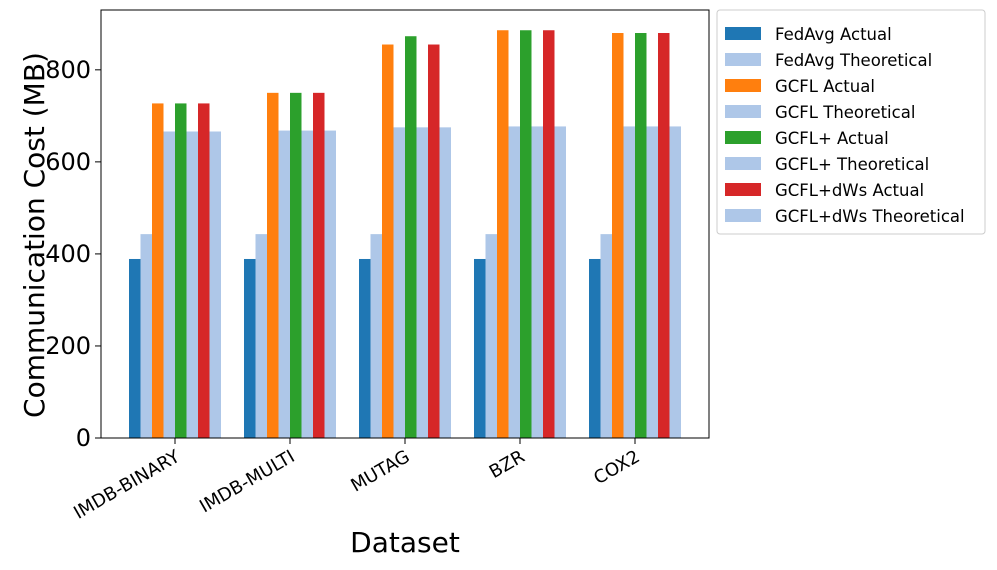 The height and width of the screenshot is (570, 997). I want to click on legend-label: FedAvg Theoretical, so click(853, 60).